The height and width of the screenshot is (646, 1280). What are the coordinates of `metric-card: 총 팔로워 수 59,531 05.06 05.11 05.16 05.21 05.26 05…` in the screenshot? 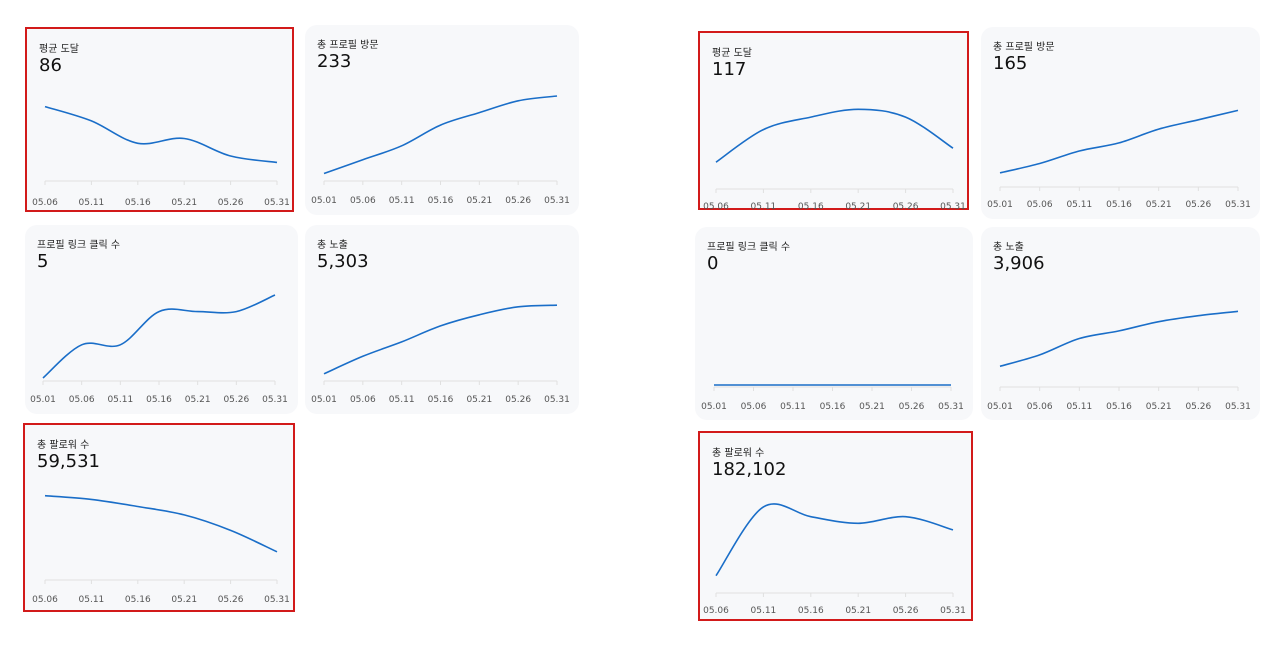 It's located at (159, 517).